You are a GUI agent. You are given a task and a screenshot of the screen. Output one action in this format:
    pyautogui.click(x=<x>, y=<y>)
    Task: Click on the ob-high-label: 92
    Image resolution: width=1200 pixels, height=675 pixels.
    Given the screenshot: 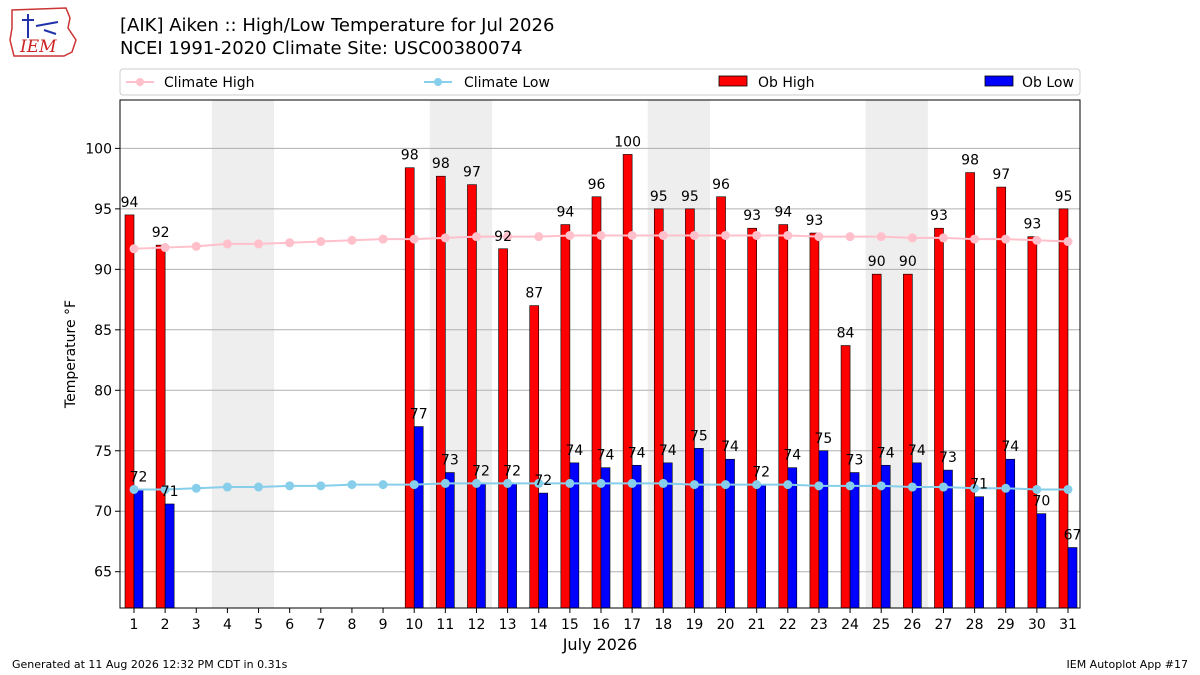 What is the action you would take?
    pyautogui.click(x=503, y=237)
    